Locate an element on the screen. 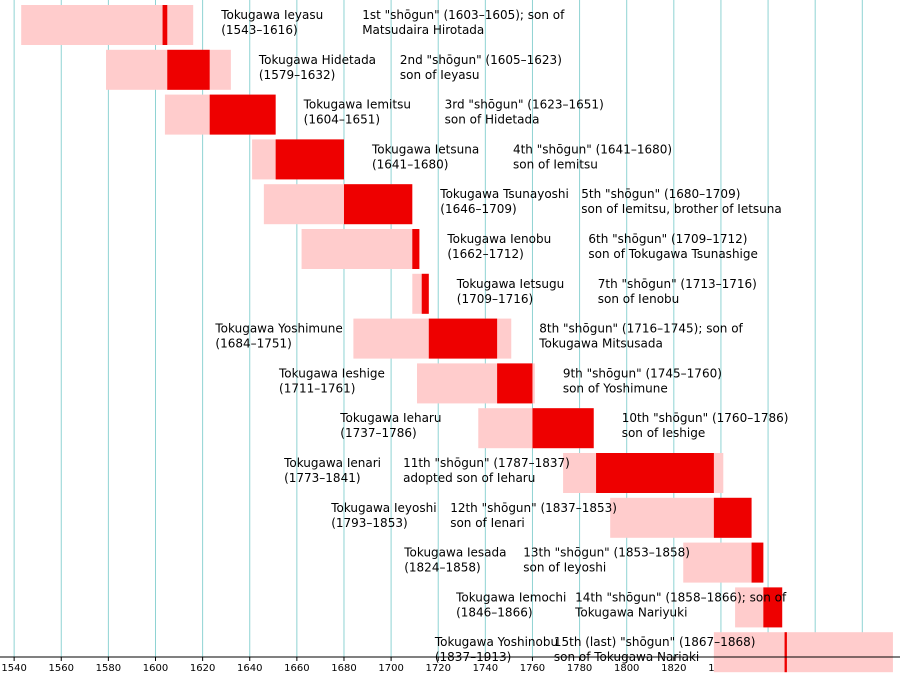 The image size is (900, 680). shogun-name: Tokugawa Ieharu is located at coordinates (390, 418).